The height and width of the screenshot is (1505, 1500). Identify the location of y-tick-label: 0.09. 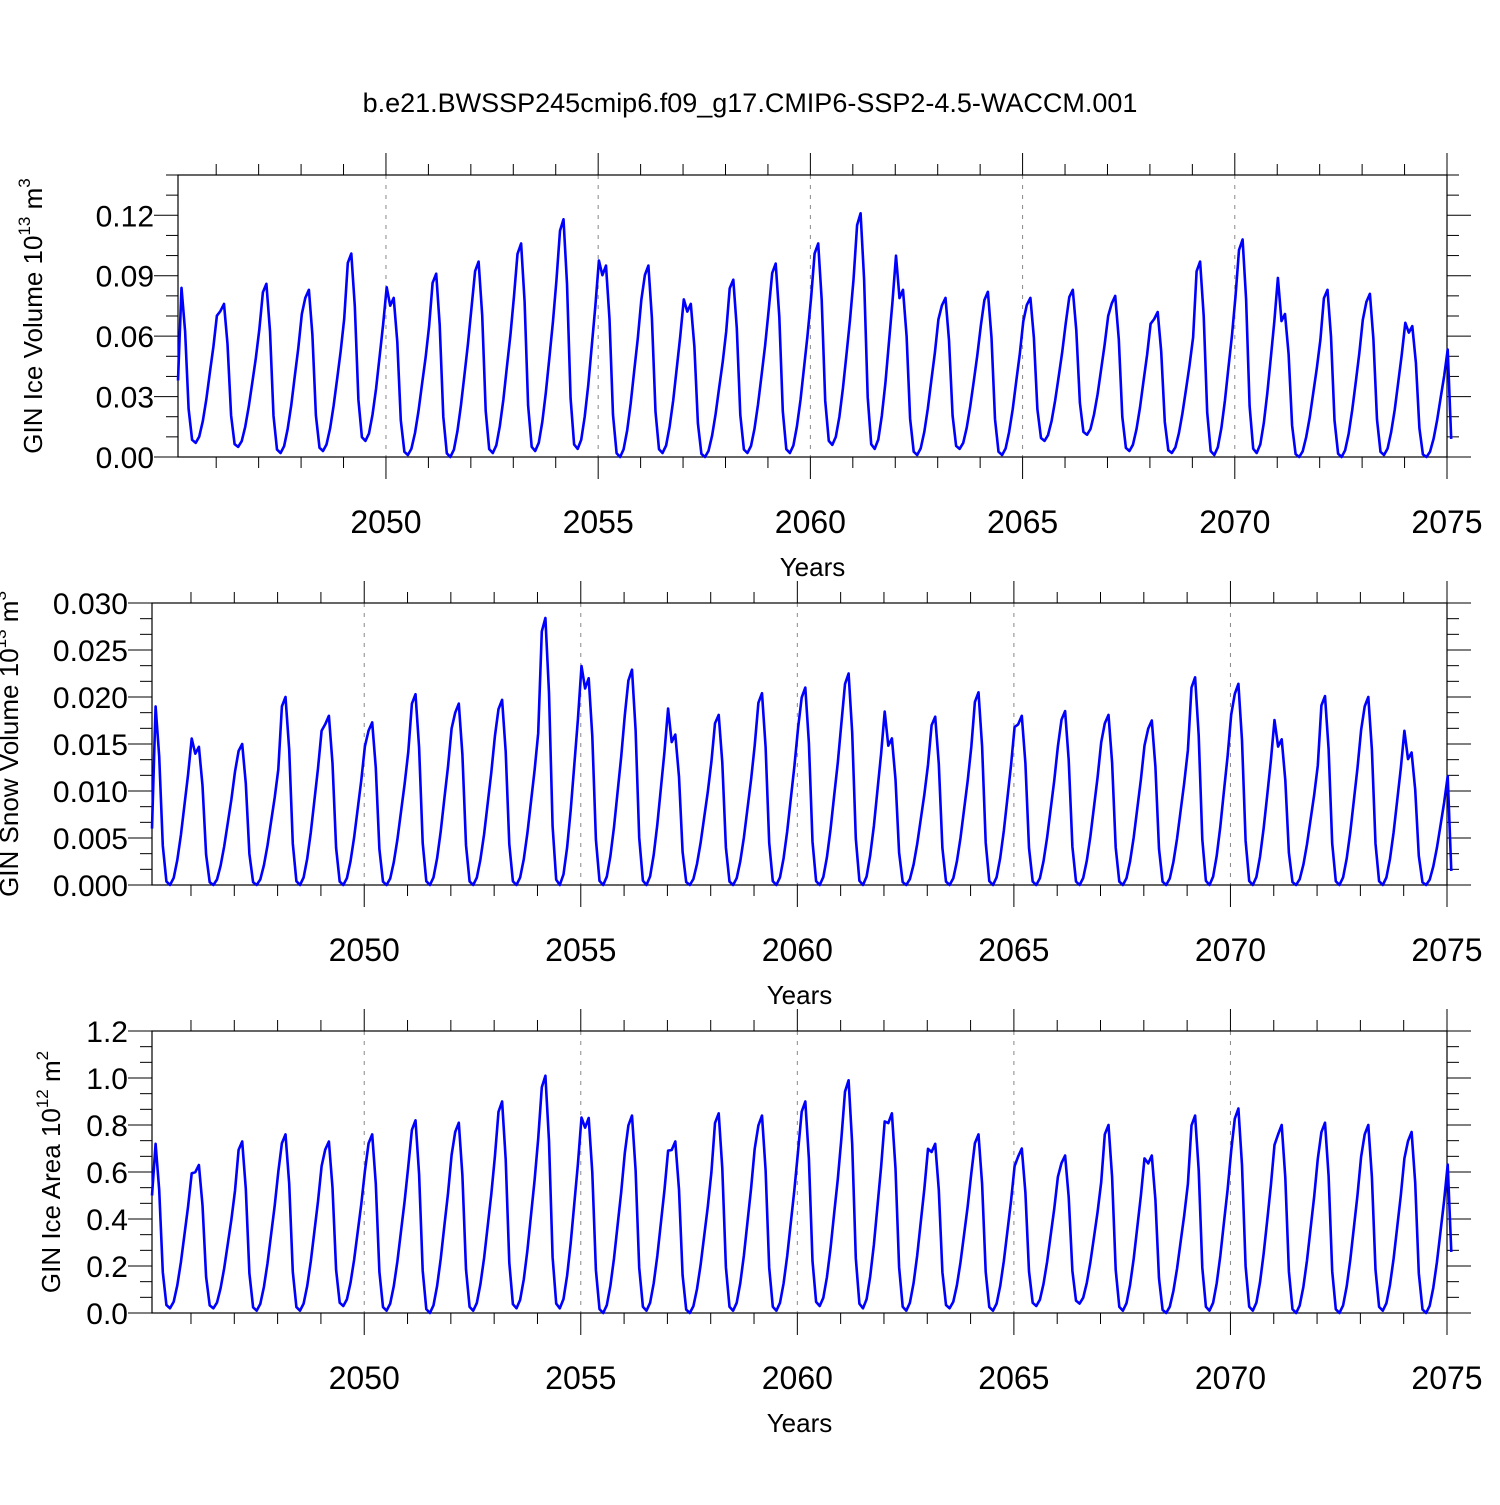
(125, 277).